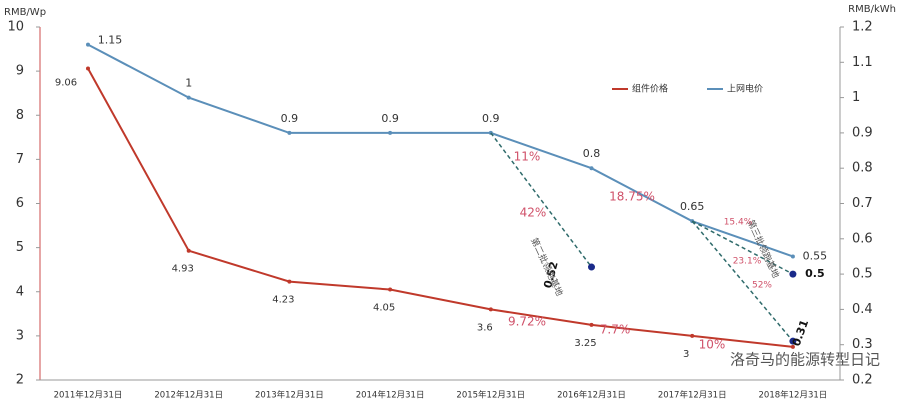 The width and height of the screenshot is (900, 403). I want to click on legend-label: 上网电价, so click(745, 89).